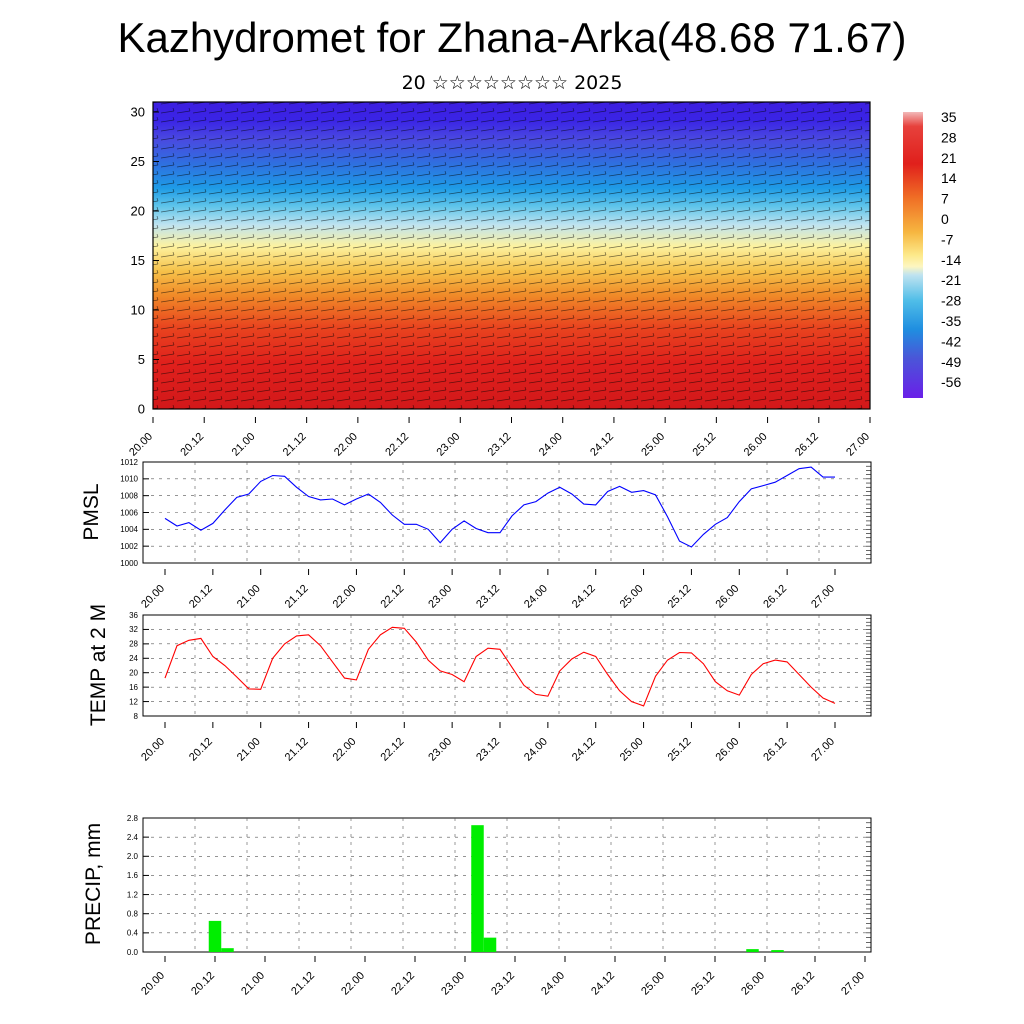 The image size is (1024, 1024). I want to click on y-tick-label: 1008, so click(129, 495).